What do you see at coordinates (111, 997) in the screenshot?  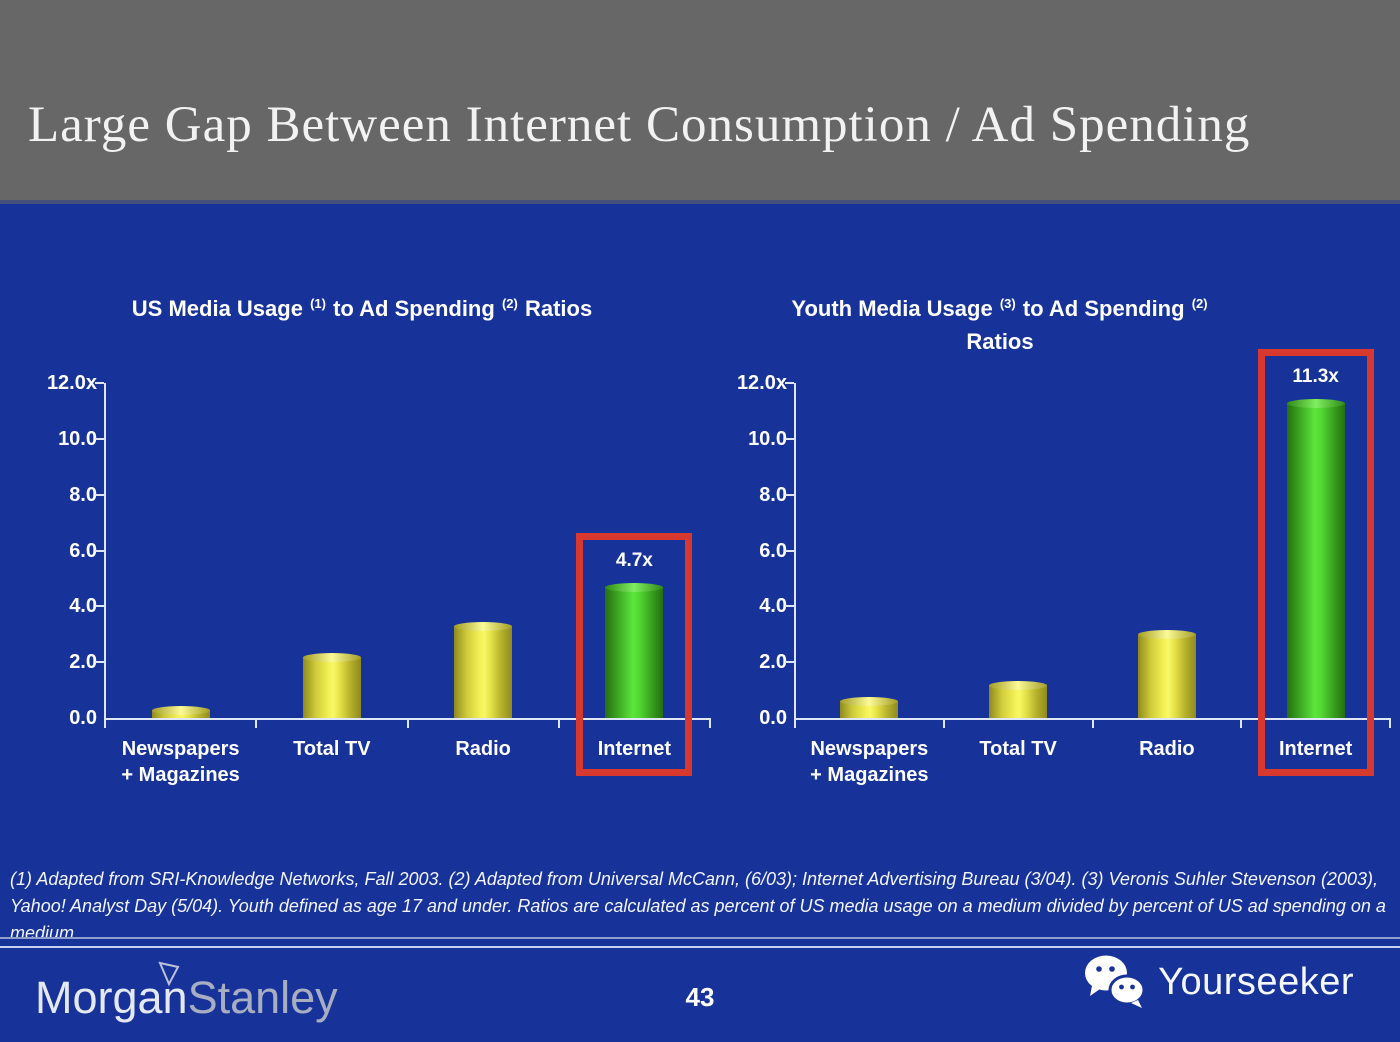 I see `brand-part-morgan: Morgan` at bounding box center [111, 997].